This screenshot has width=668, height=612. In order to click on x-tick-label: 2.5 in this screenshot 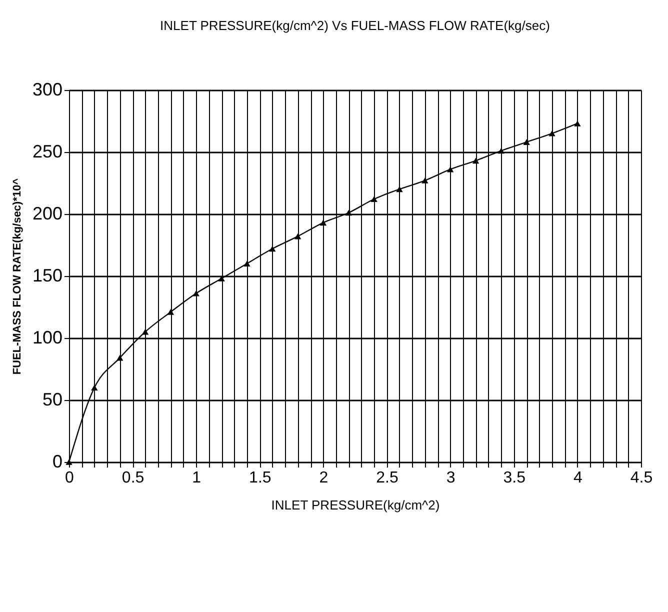, I will do `click(387, 478)`.